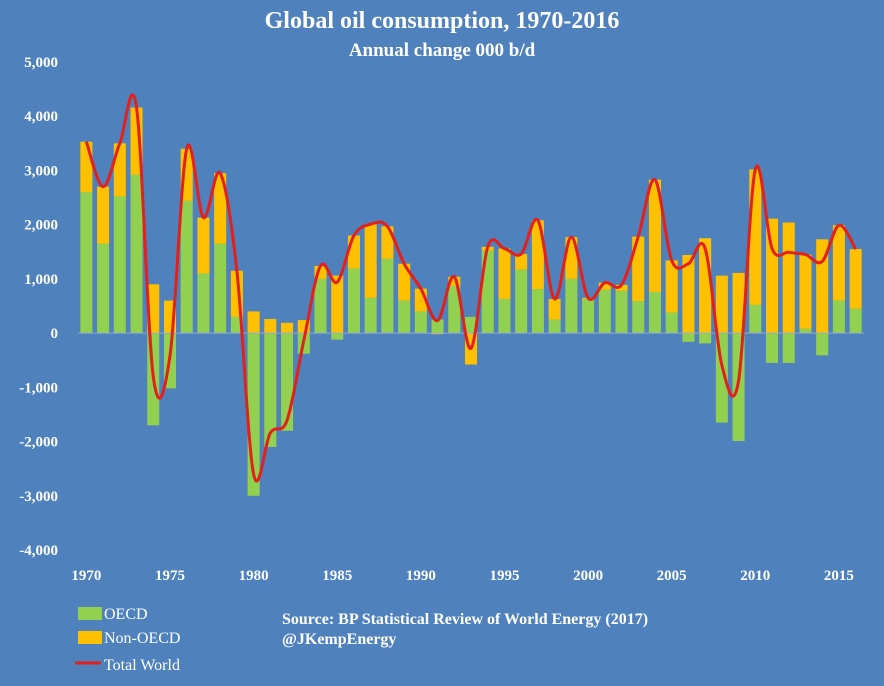 The image size is (884, 686). What do you see at coordinates (437, 334) in the screenshot?
I see `bar-non-oecd-1991` at bounding box center [437, 334].